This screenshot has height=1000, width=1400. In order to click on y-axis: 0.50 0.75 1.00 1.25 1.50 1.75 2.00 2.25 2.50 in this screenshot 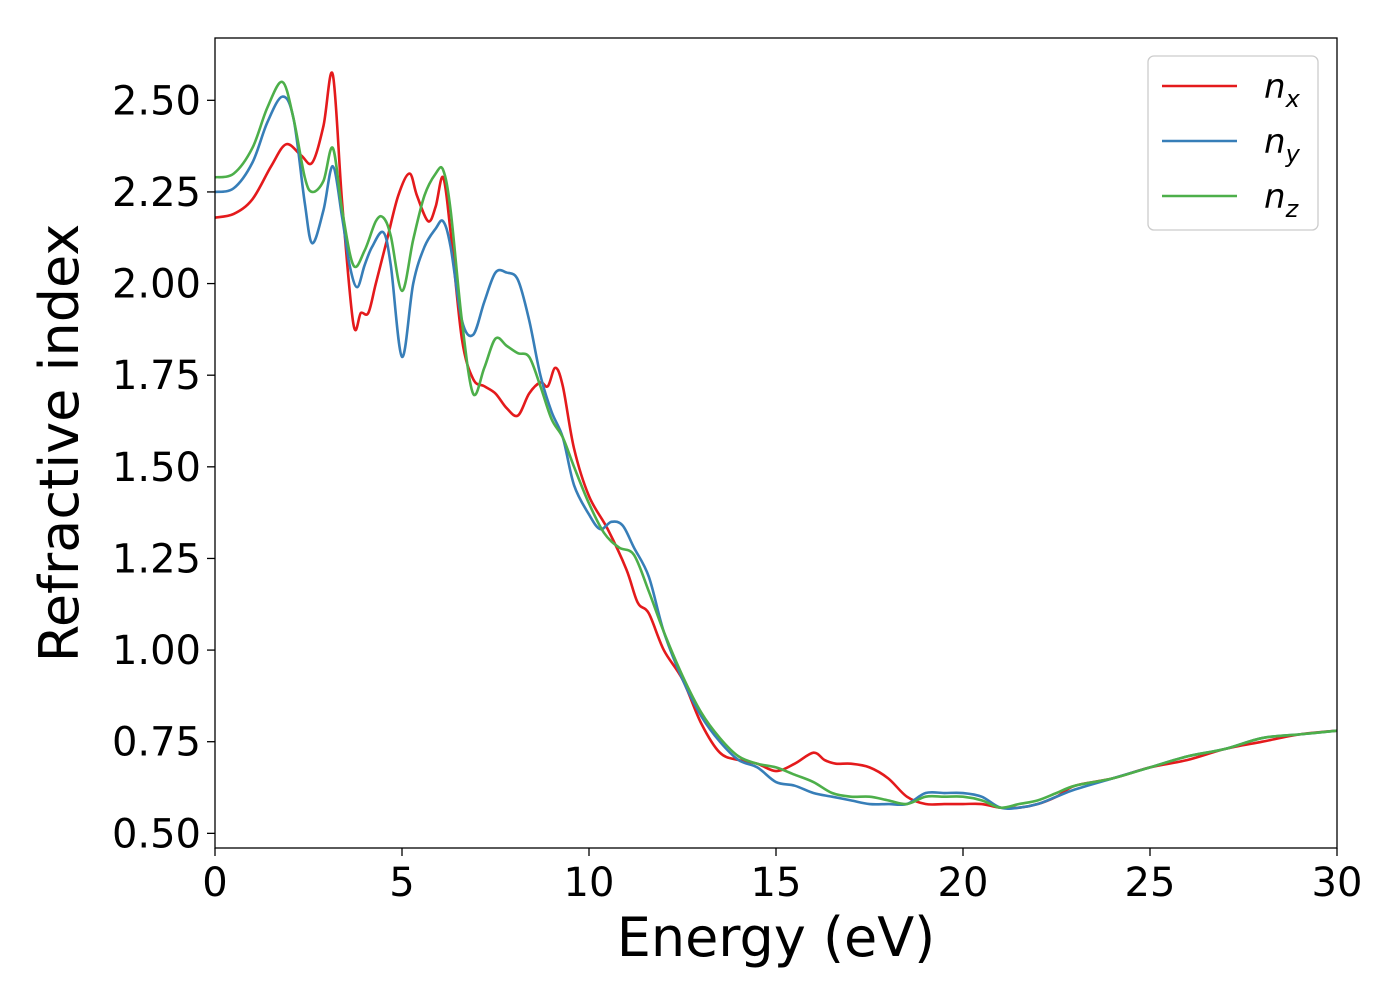, I will do `click(163, 467)`.